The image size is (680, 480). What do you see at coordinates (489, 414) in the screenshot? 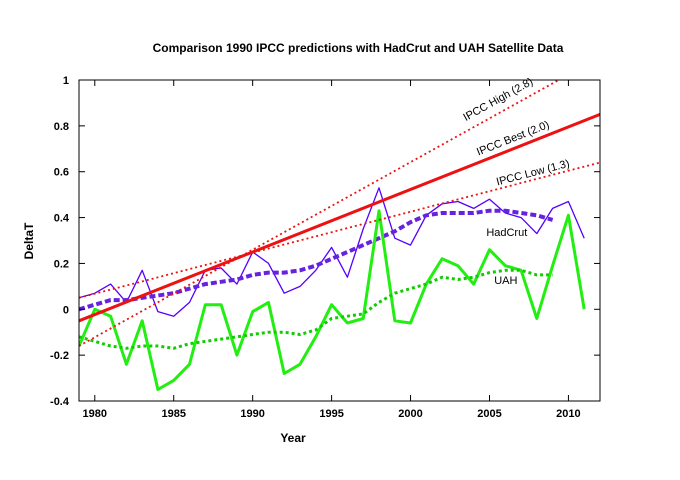
I see `x-tick-label: 2005` at bounding box center [489, 414].